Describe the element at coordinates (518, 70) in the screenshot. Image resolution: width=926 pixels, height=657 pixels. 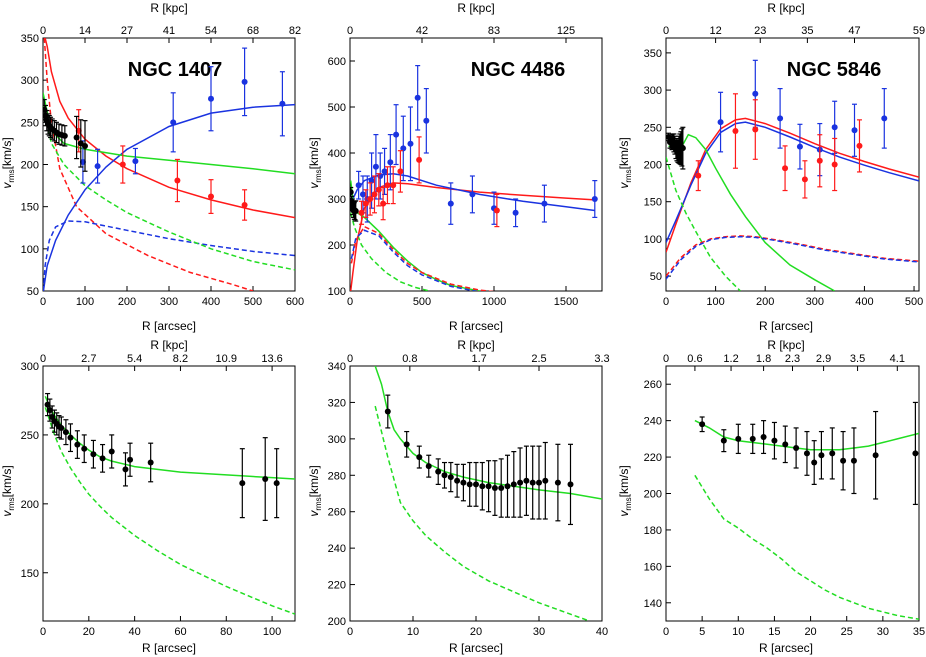
I see `panel-title: NGC 4486` at that location.